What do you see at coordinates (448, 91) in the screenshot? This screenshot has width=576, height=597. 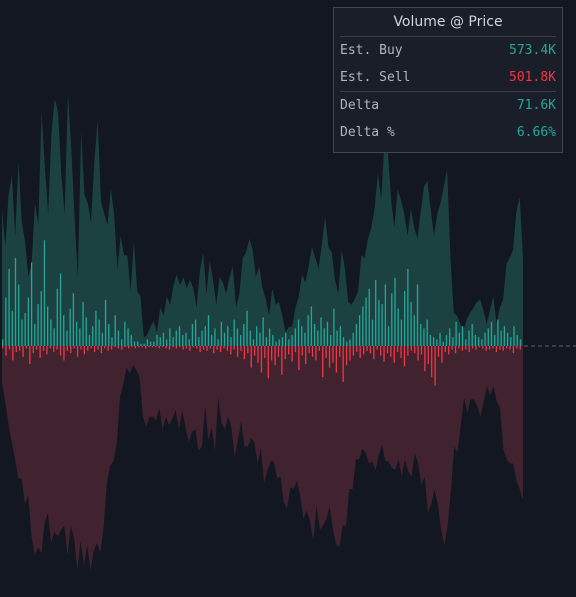 I see `divider` at bounding box center [448, 91].